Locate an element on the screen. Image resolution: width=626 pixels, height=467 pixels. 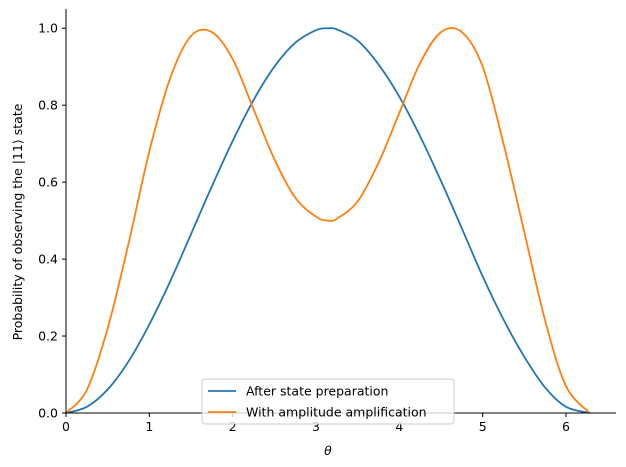
x-tick-label: 3 is located at coordinates (316, 426).